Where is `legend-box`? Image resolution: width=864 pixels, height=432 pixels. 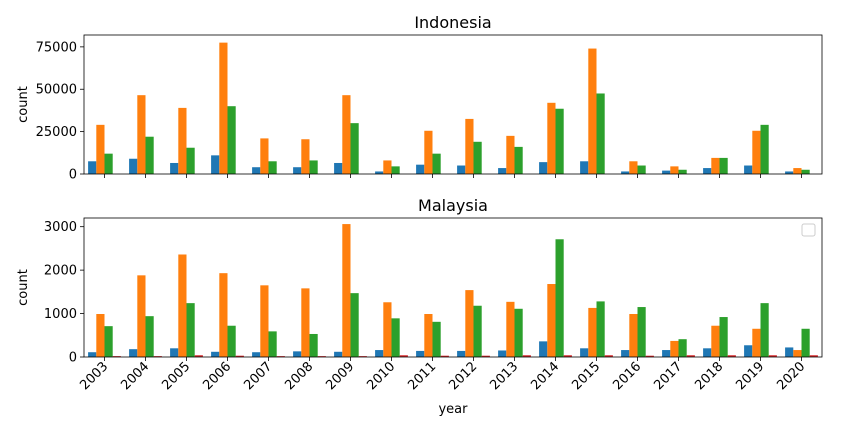
legend-box is located at coordinates (808, 230).